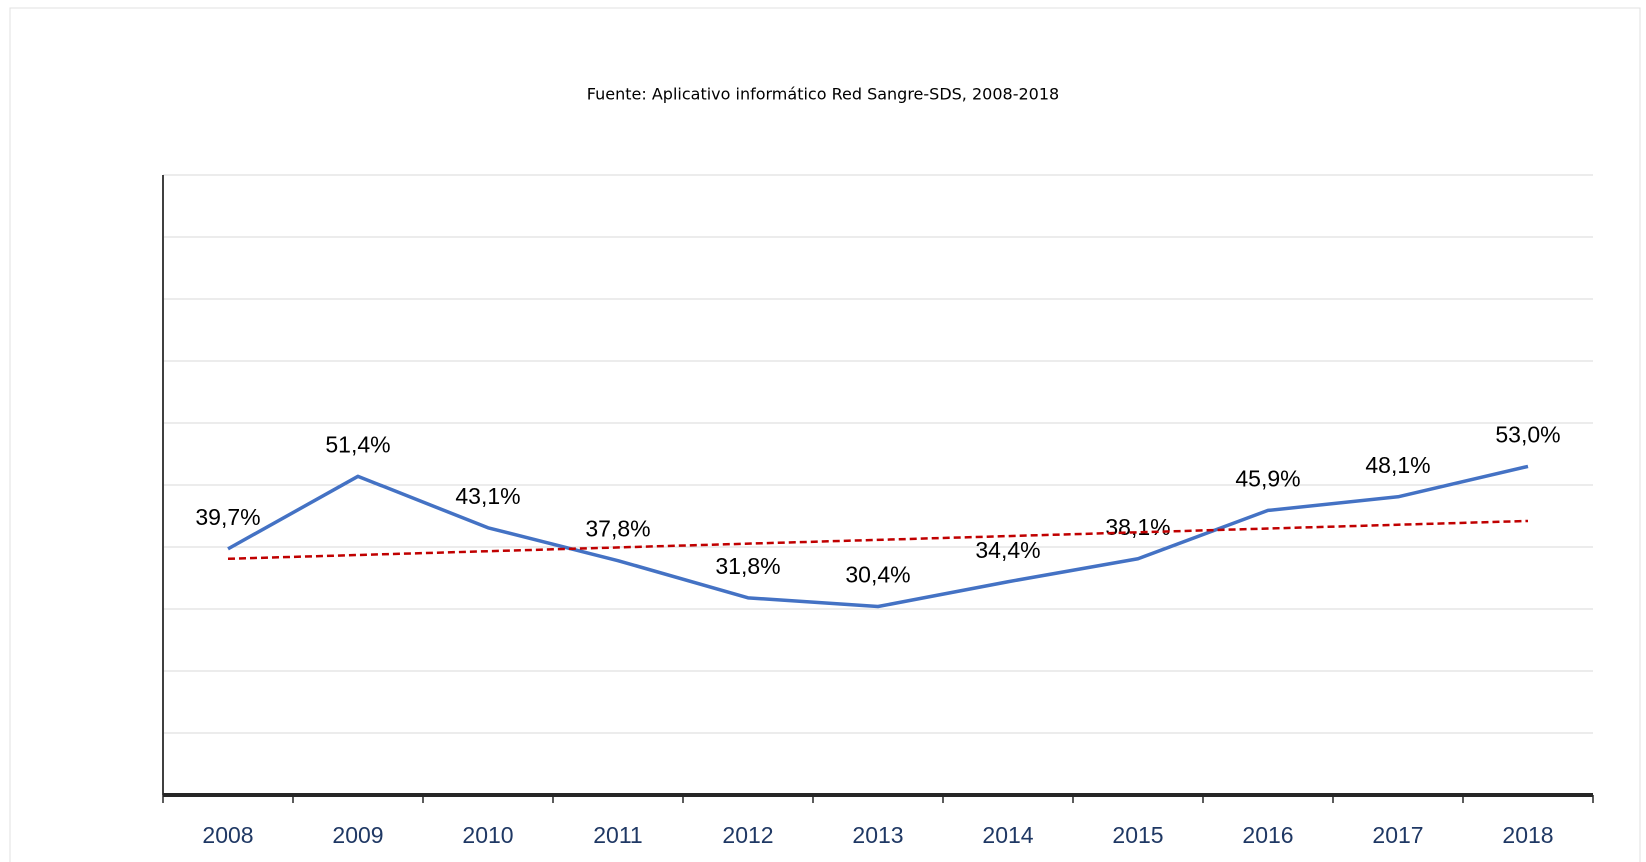  Describe the element at coordinates (1137, 527) in the screenshot. I see `data-label: 38,1%` at that location.